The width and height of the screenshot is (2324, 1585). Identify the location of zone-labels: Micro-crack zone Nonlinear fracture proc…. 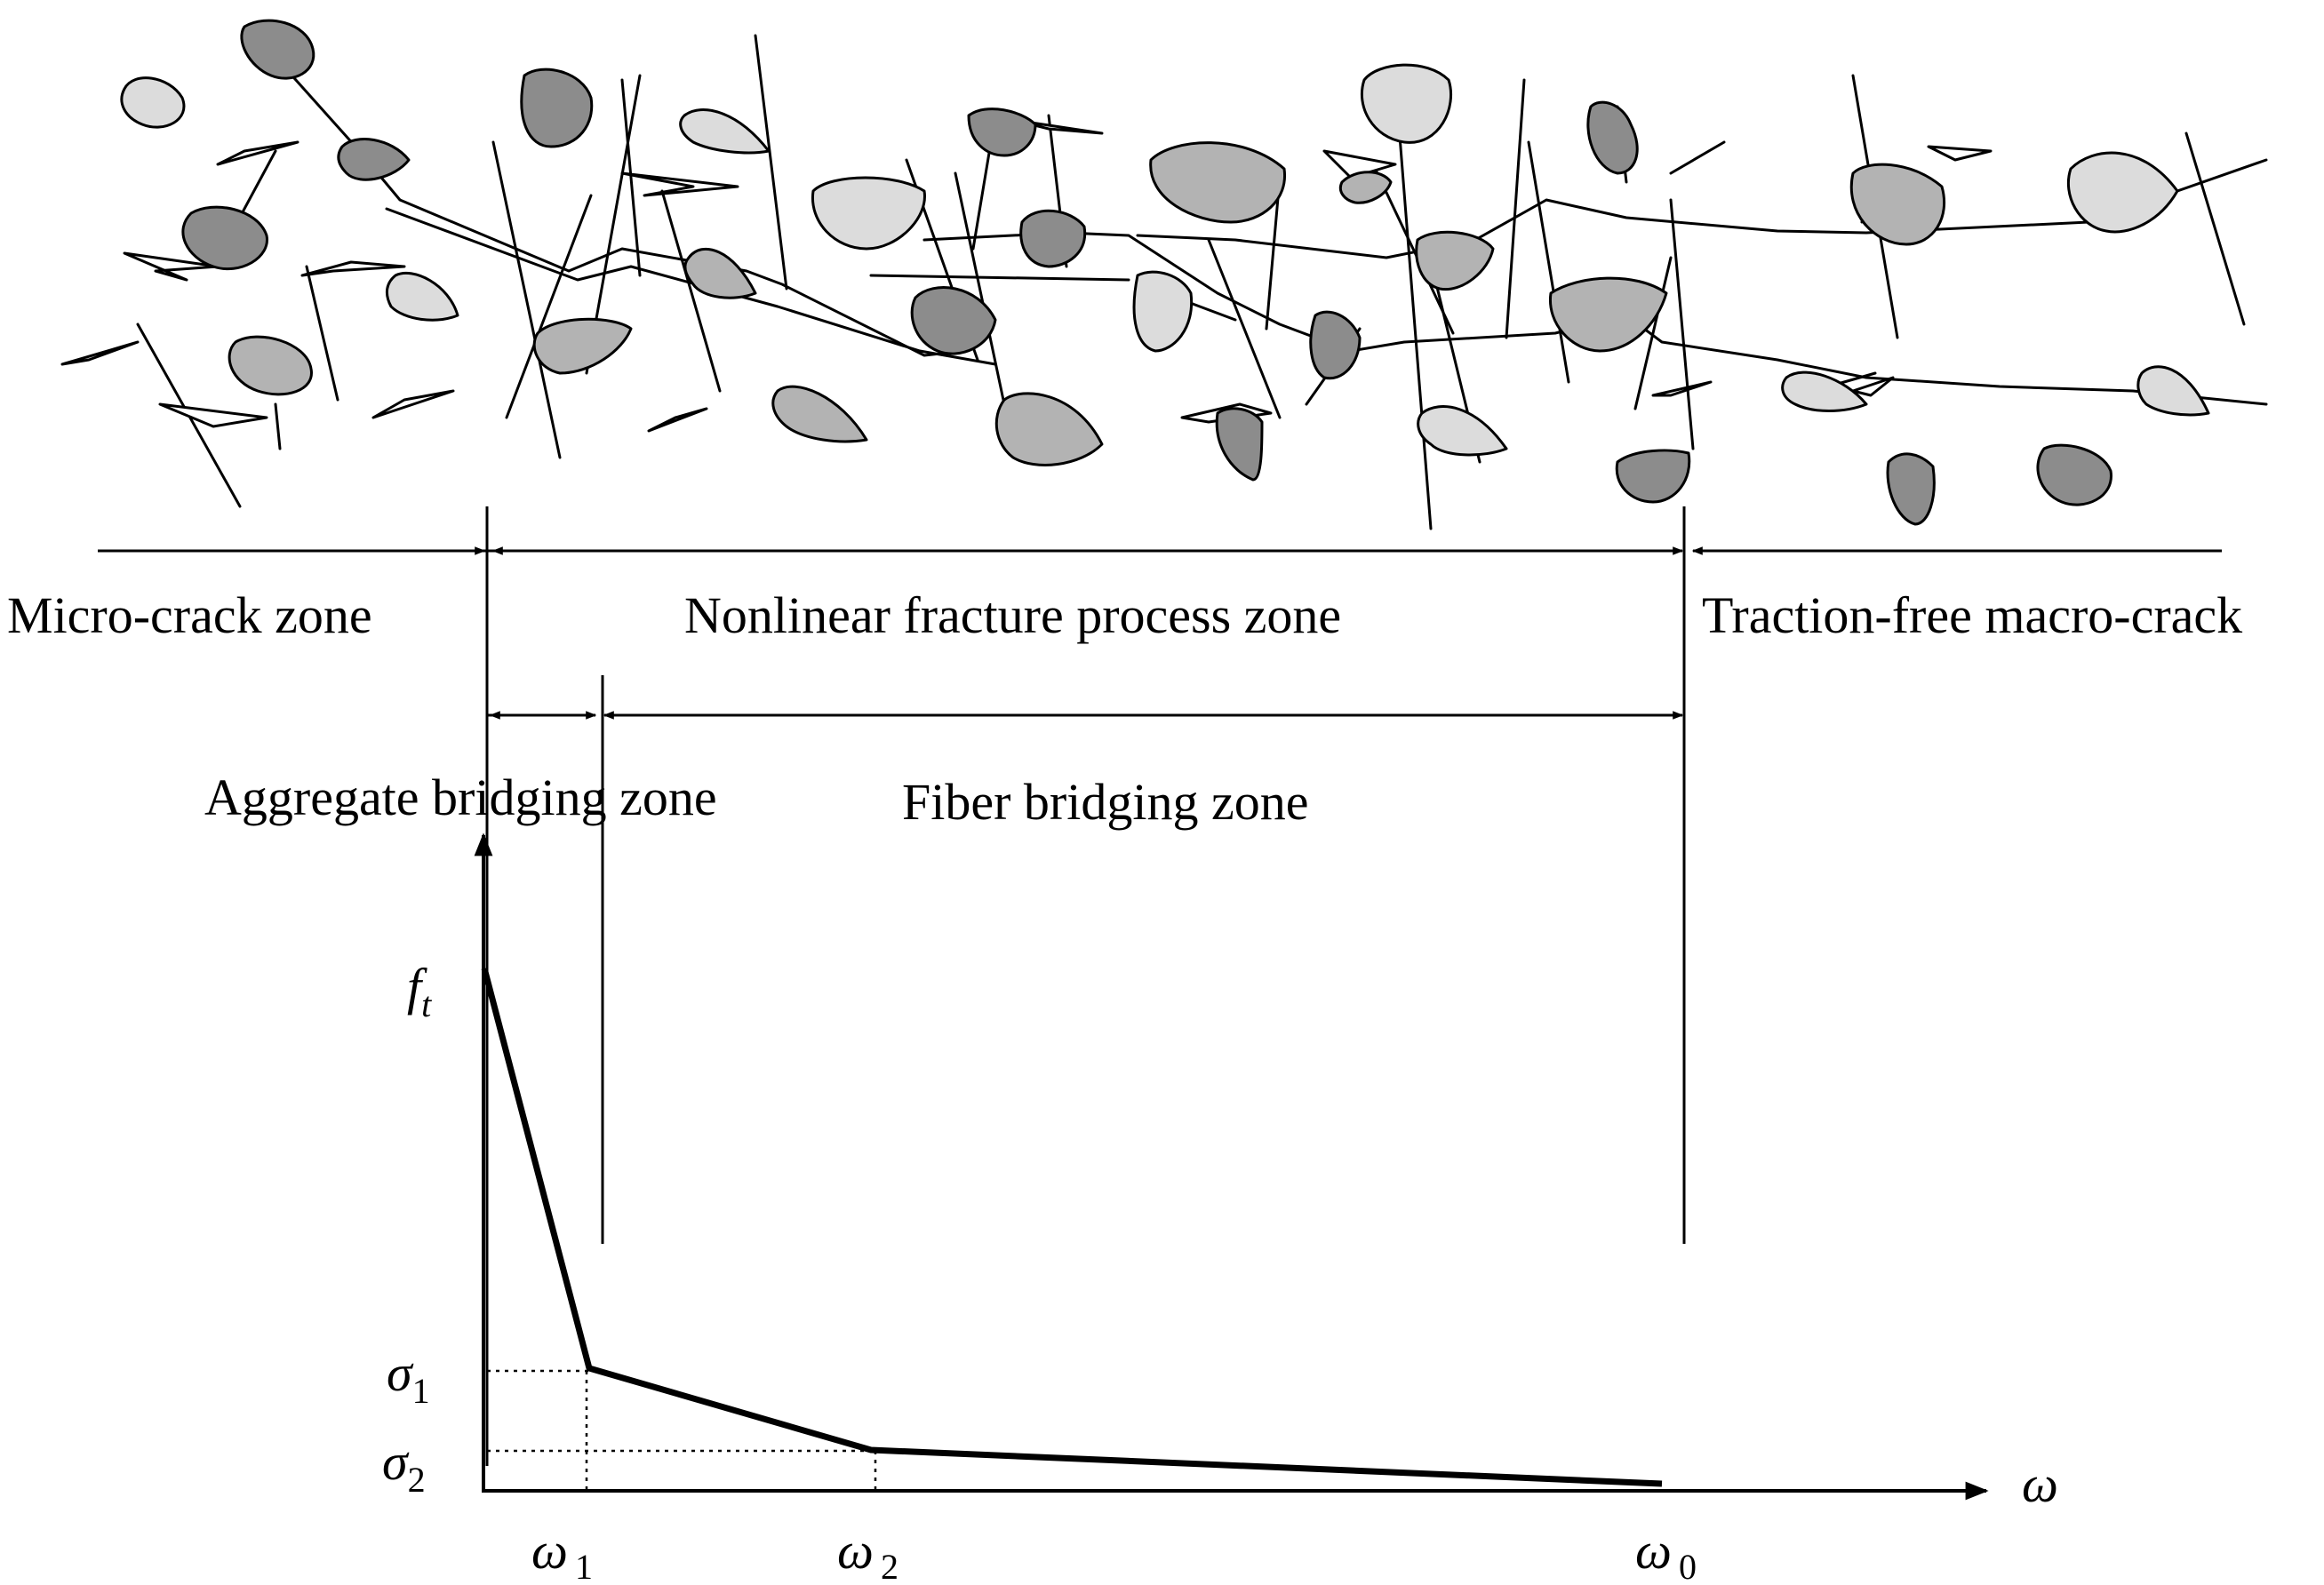
(1124, 709).